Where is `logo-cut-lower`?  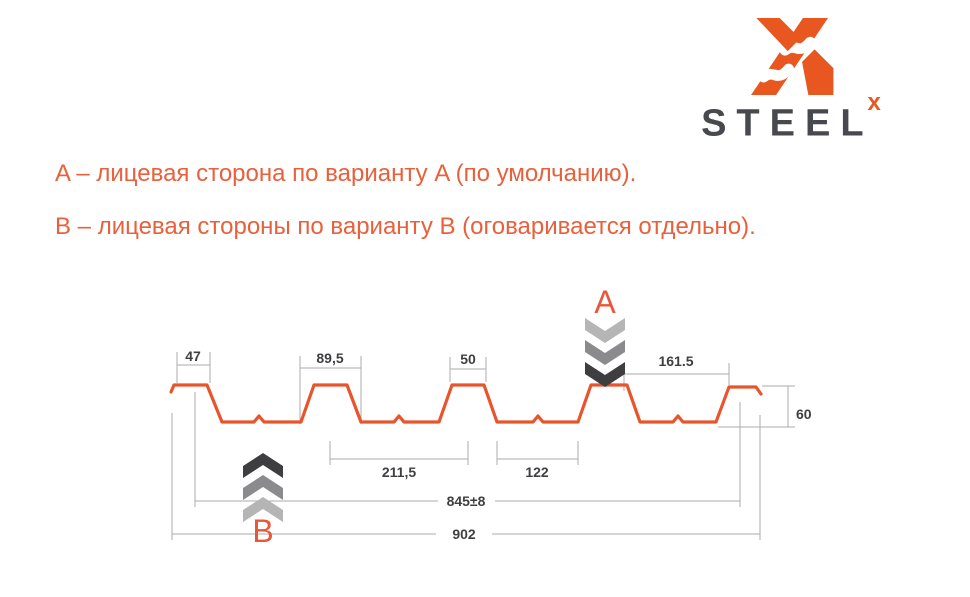 logo-cut-lower is located at coordinates (776, 73).